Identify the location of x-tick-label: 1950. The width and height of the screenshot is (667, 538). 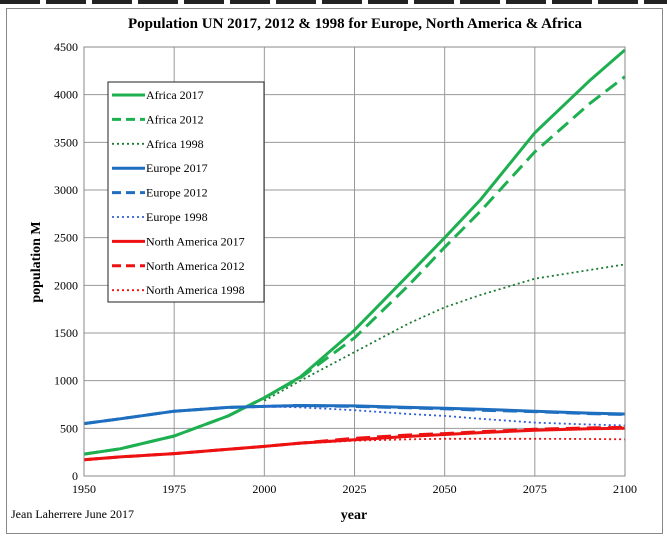
(84, 489).